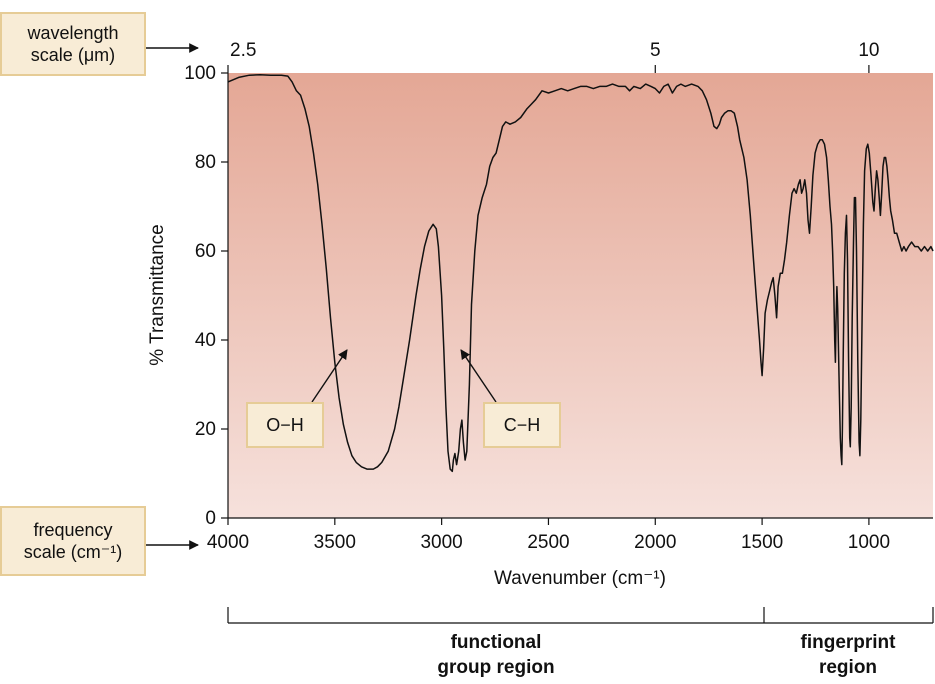  I want to click on functional-group-region-label: functional group region, so click(496, 655).